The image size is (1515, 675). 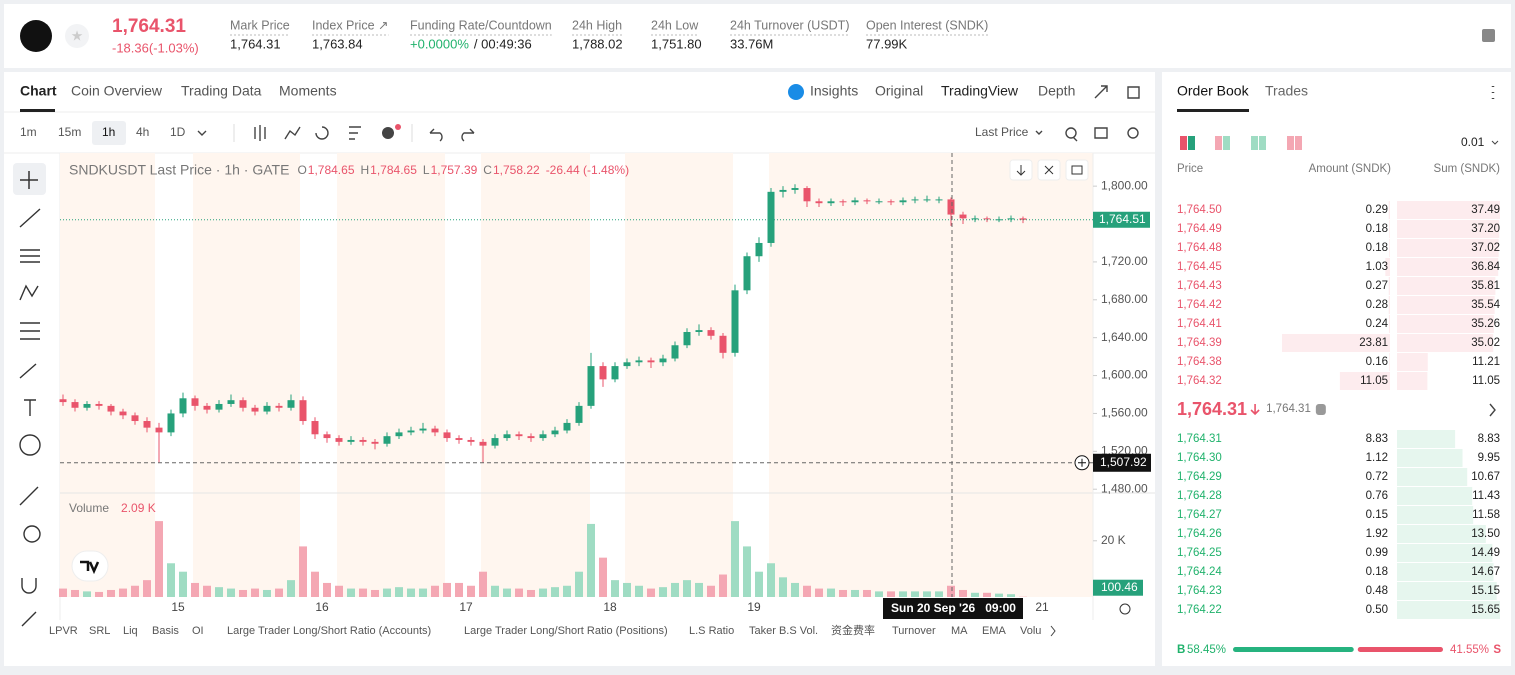 I want to click on book-icon, so click(x=1488, y=35).